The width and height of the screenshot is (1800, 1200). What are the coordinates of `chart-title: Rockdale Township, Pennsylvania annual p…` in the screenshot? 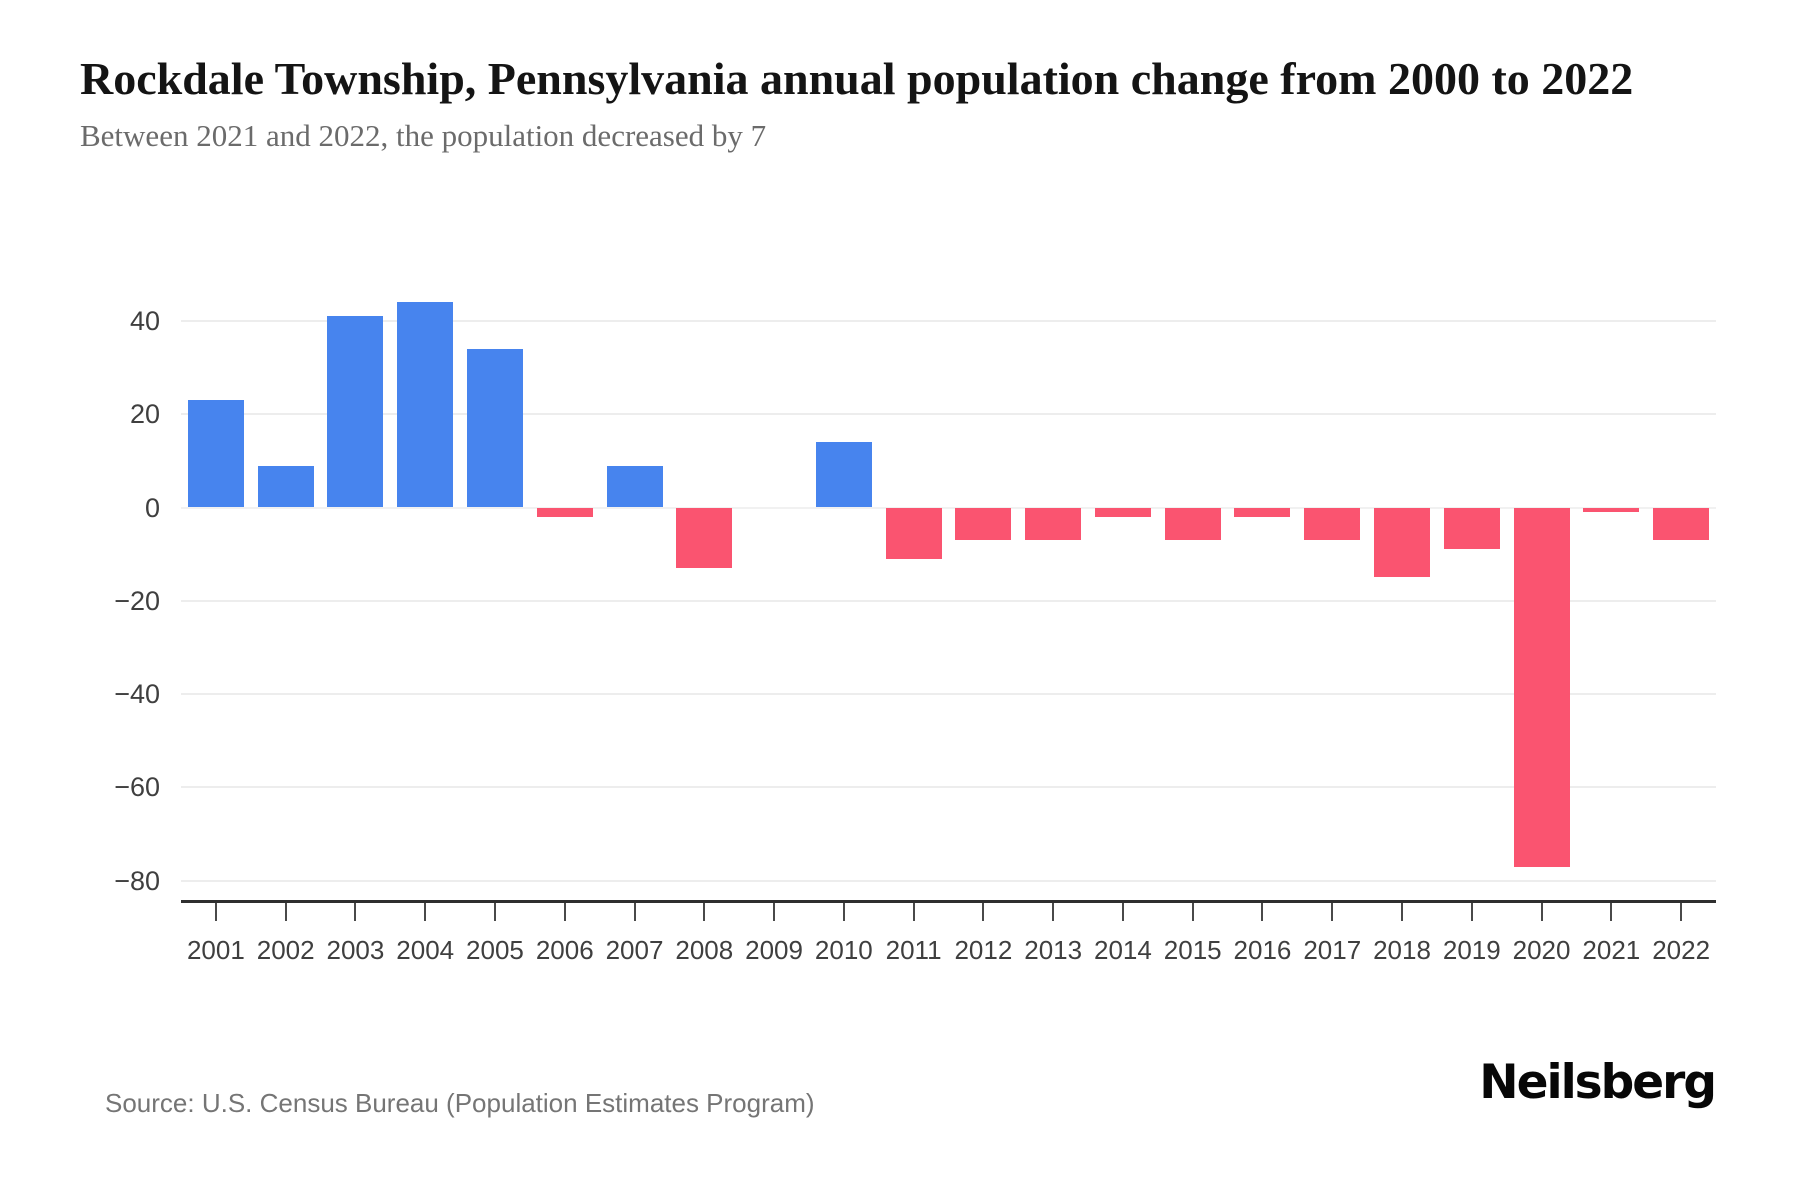 It's located at (857, 78).